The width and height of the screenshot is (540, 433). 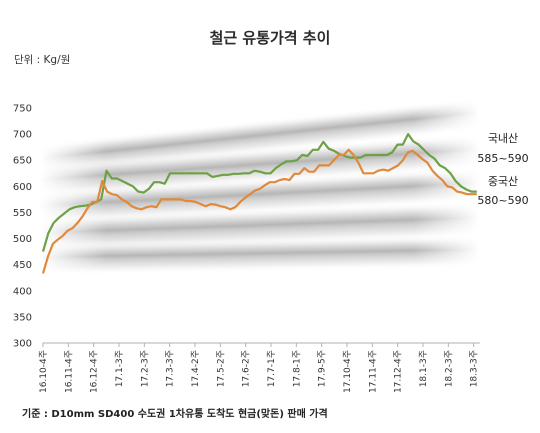 What do you see at coordinates (22, 161) in the screenshot?
I see `y-tick-label: 650` at bounding box center [22, 161].